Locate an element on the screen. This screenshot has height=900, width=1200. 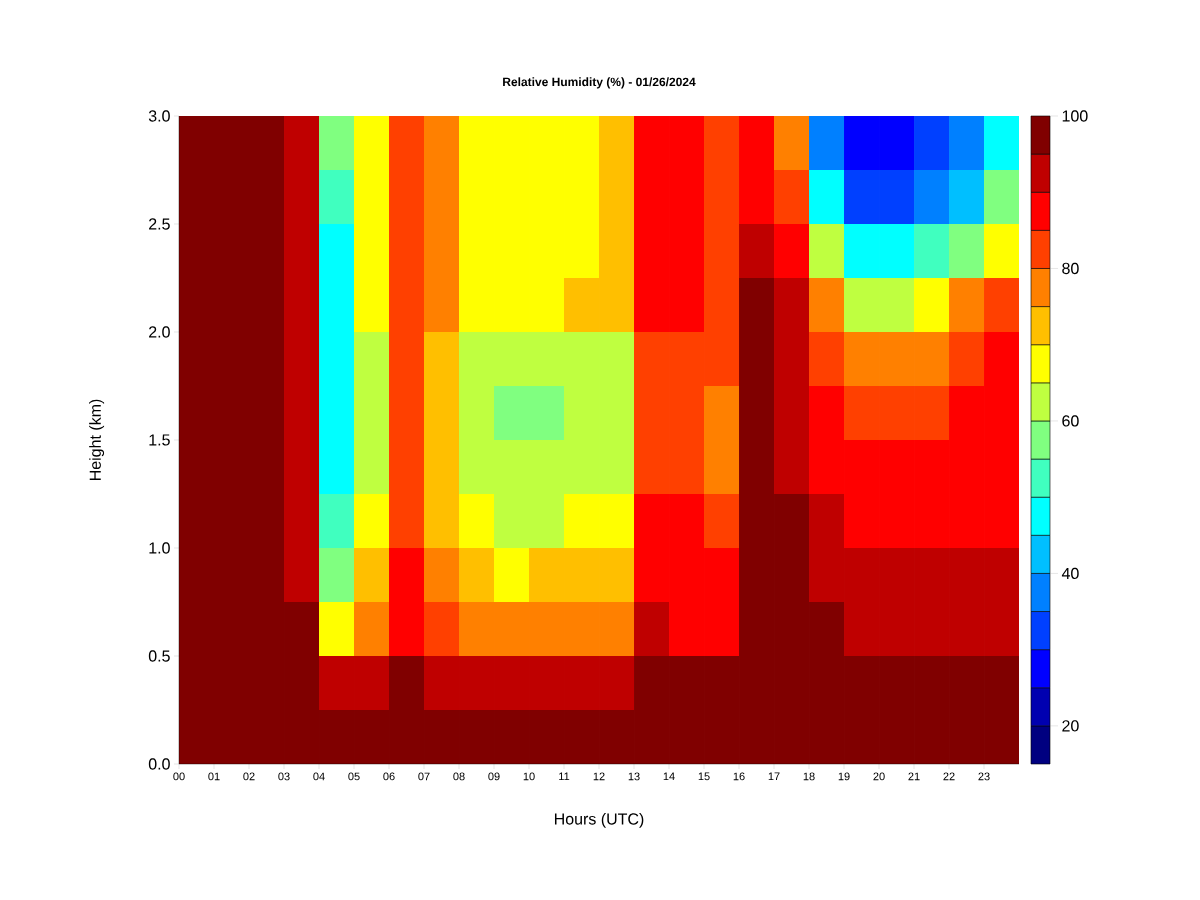
x-tick-label: 13 is located at coordinates (634, 776).